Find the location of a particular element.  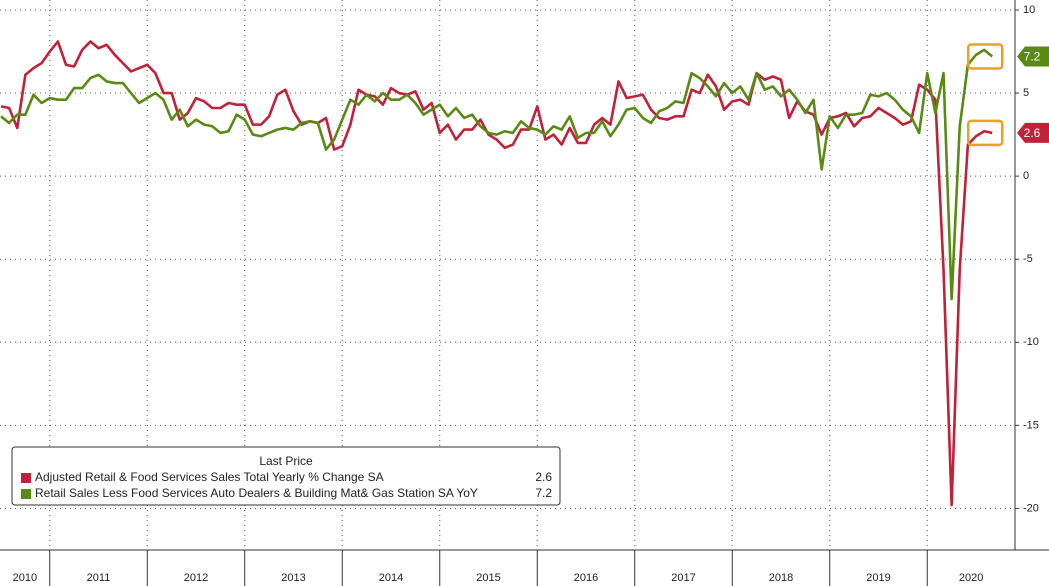

x-tick-label: 2019 is located at coordinates (878, 578).